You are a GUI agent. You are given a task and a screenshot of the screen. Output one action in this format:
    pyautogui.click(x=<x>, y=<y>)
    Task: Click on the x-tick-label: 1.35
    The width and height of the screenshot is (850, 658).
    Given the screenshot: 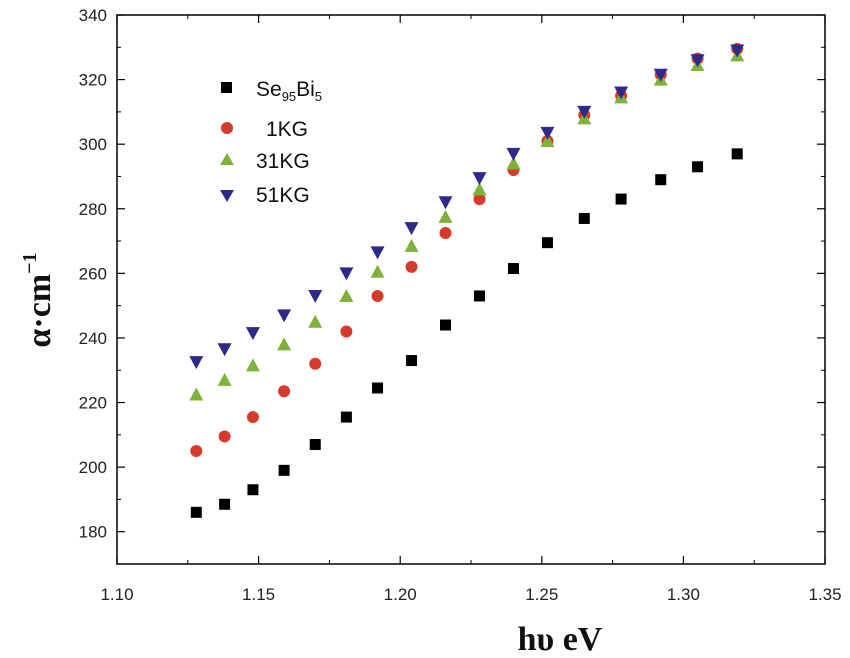 What is the action you would take?
    pyautogui.click(x=824, y=594)
    